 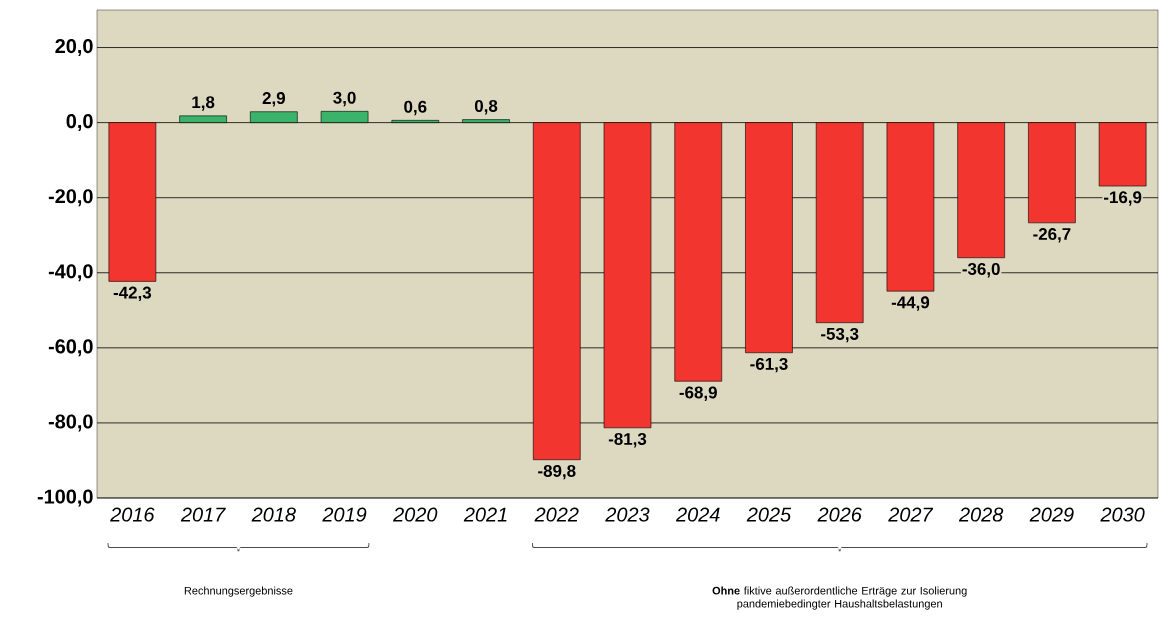 I want to click on data-label: -26,7, so click(x=1052, y=235).